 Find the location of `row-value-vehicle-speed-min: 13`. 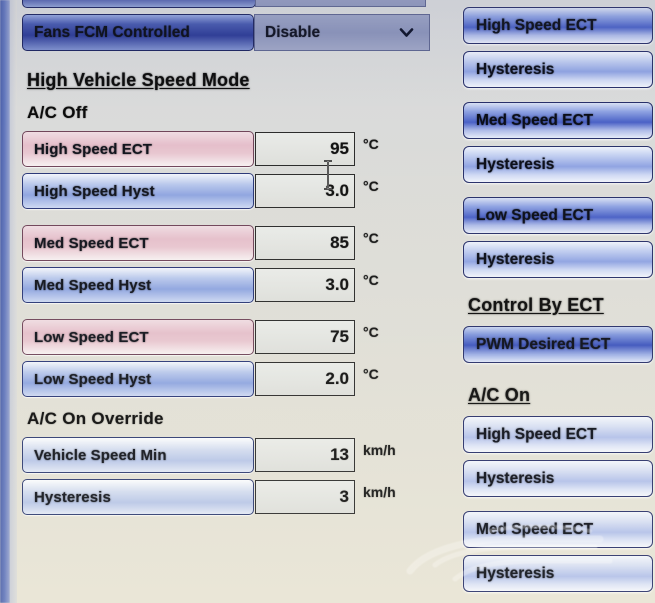

row-value-vehicle-speed-min: 13 is located at coordinates (305, 455).